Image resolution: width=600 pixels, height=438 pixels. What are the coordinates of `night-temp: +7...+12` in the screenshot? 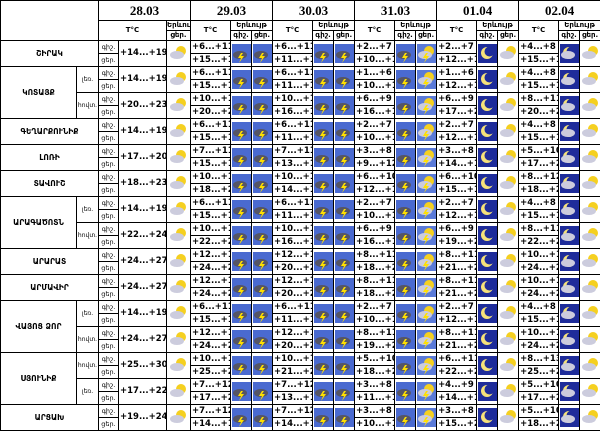 It's located at (293, 411).